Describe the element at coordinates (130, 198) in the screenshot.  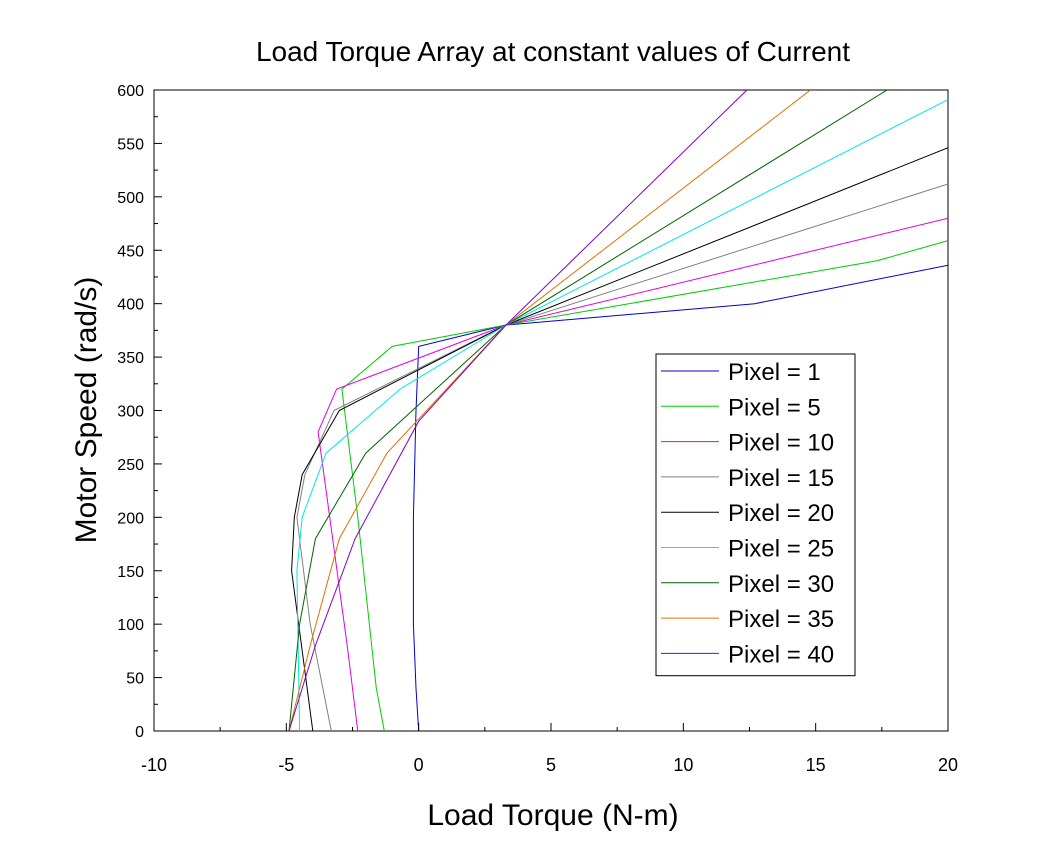
I see `y-tick-label: 500` at that location.